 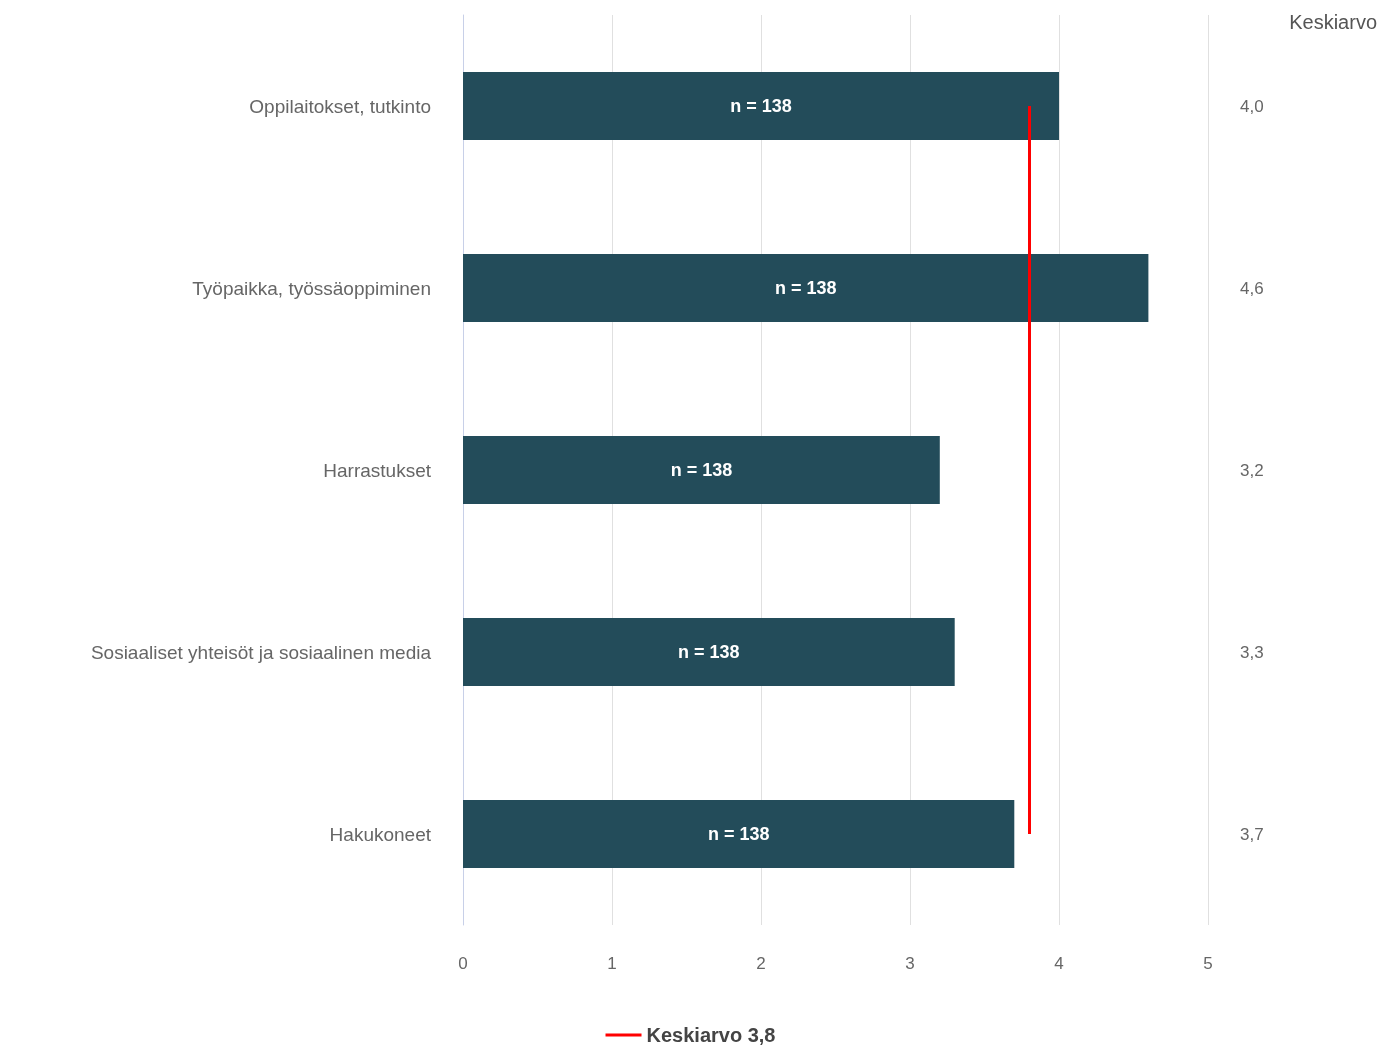 What do you see at coordinates (311, 288) in the screenshot?
I see `y-tick-label: Työpaikka, työssäoppiminen` at bounding box center [311, 288].